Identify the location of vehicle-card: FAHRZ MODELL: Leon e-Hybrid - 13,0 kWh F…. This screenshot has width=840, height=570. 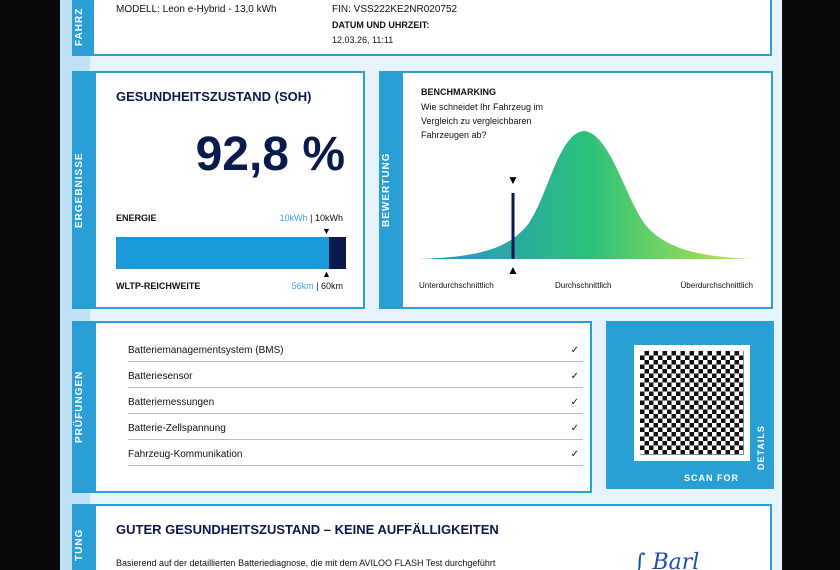
(422, 28).